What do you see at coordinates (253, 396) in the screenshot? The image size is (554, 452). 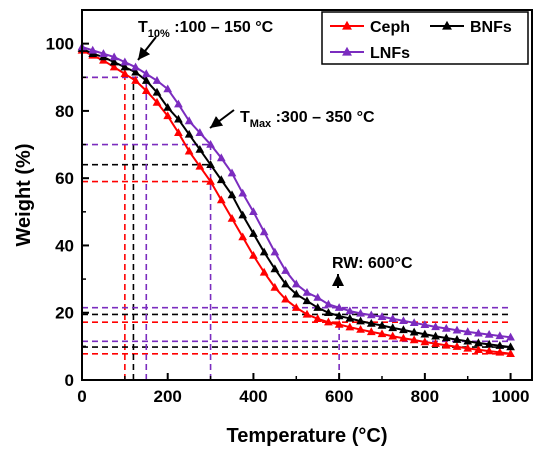 I see `x-tick-label: 400` at bounding box center [253, 396].